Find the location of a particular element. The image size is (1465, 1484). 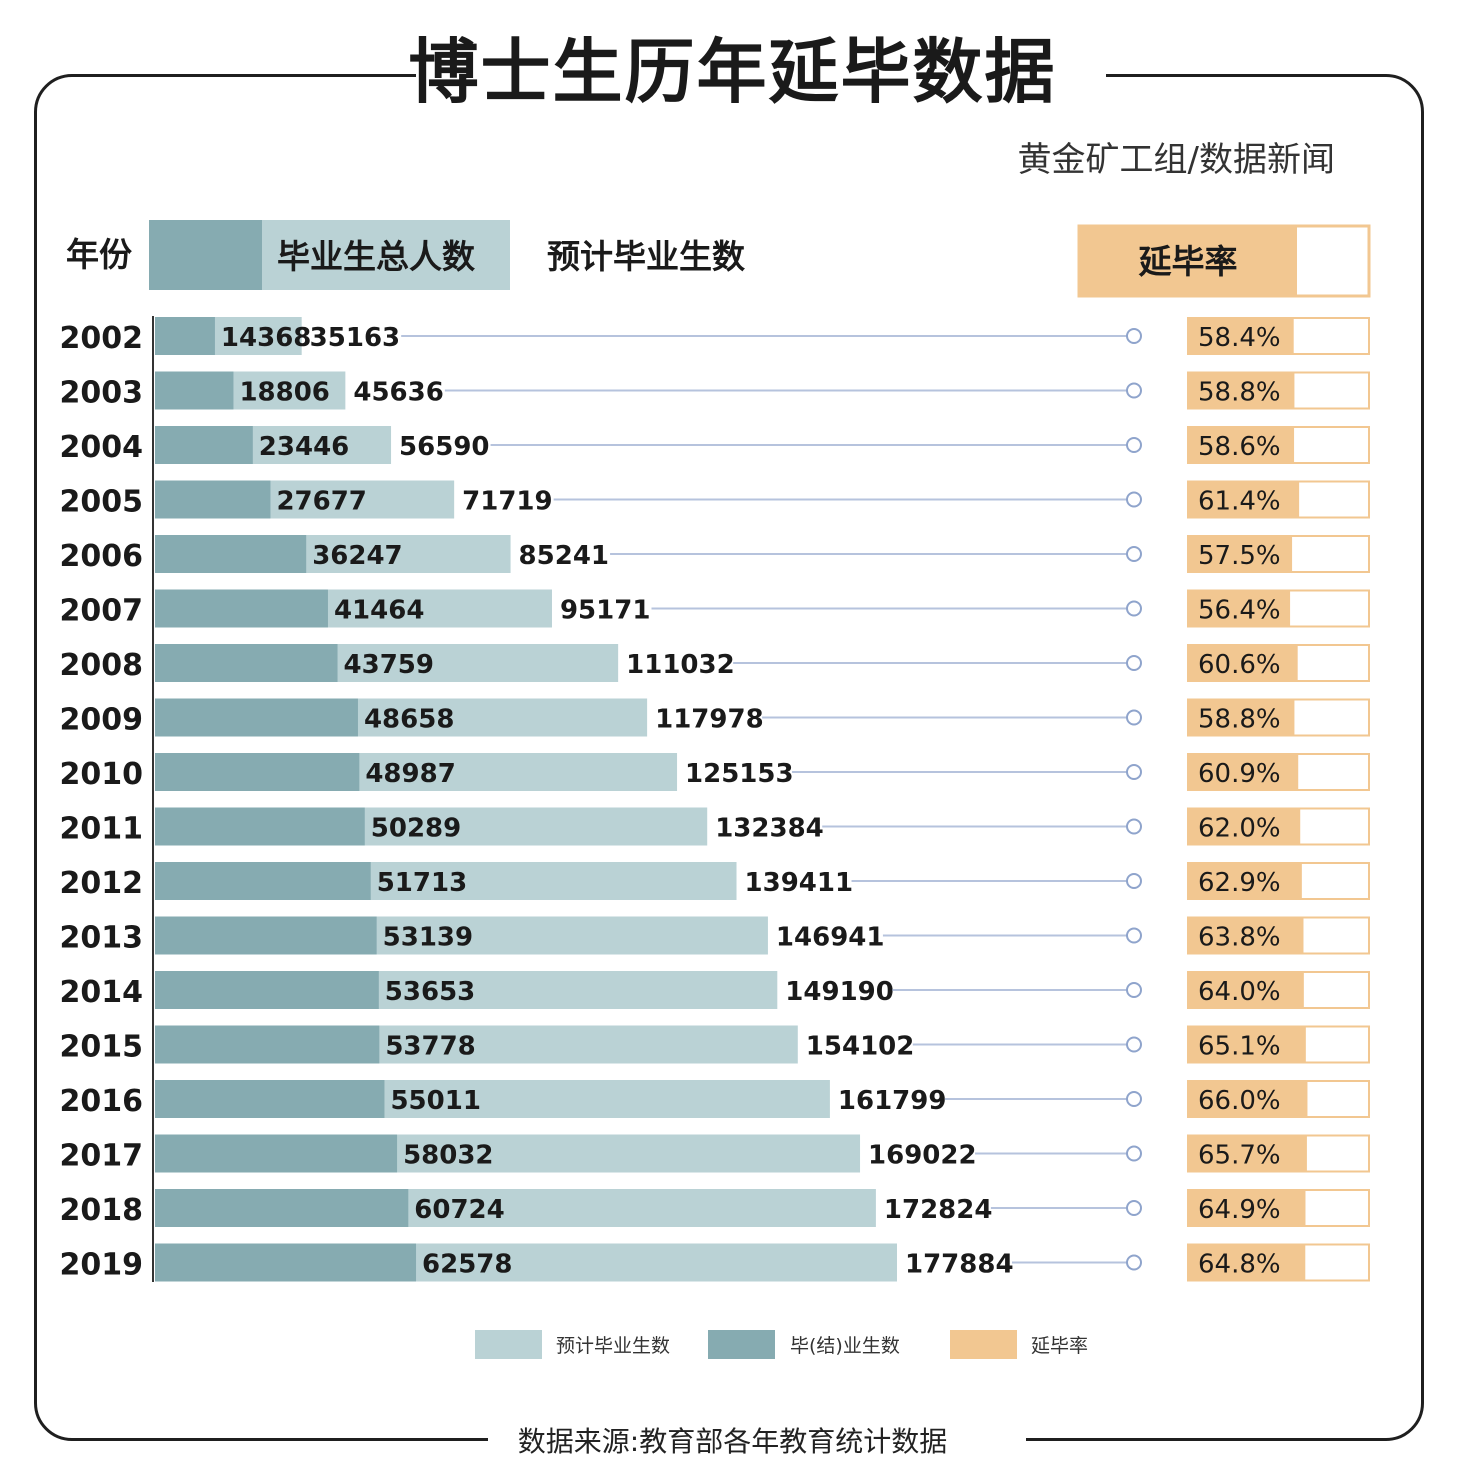

legend-swatch-expected is located at coordinates (508, 1344).